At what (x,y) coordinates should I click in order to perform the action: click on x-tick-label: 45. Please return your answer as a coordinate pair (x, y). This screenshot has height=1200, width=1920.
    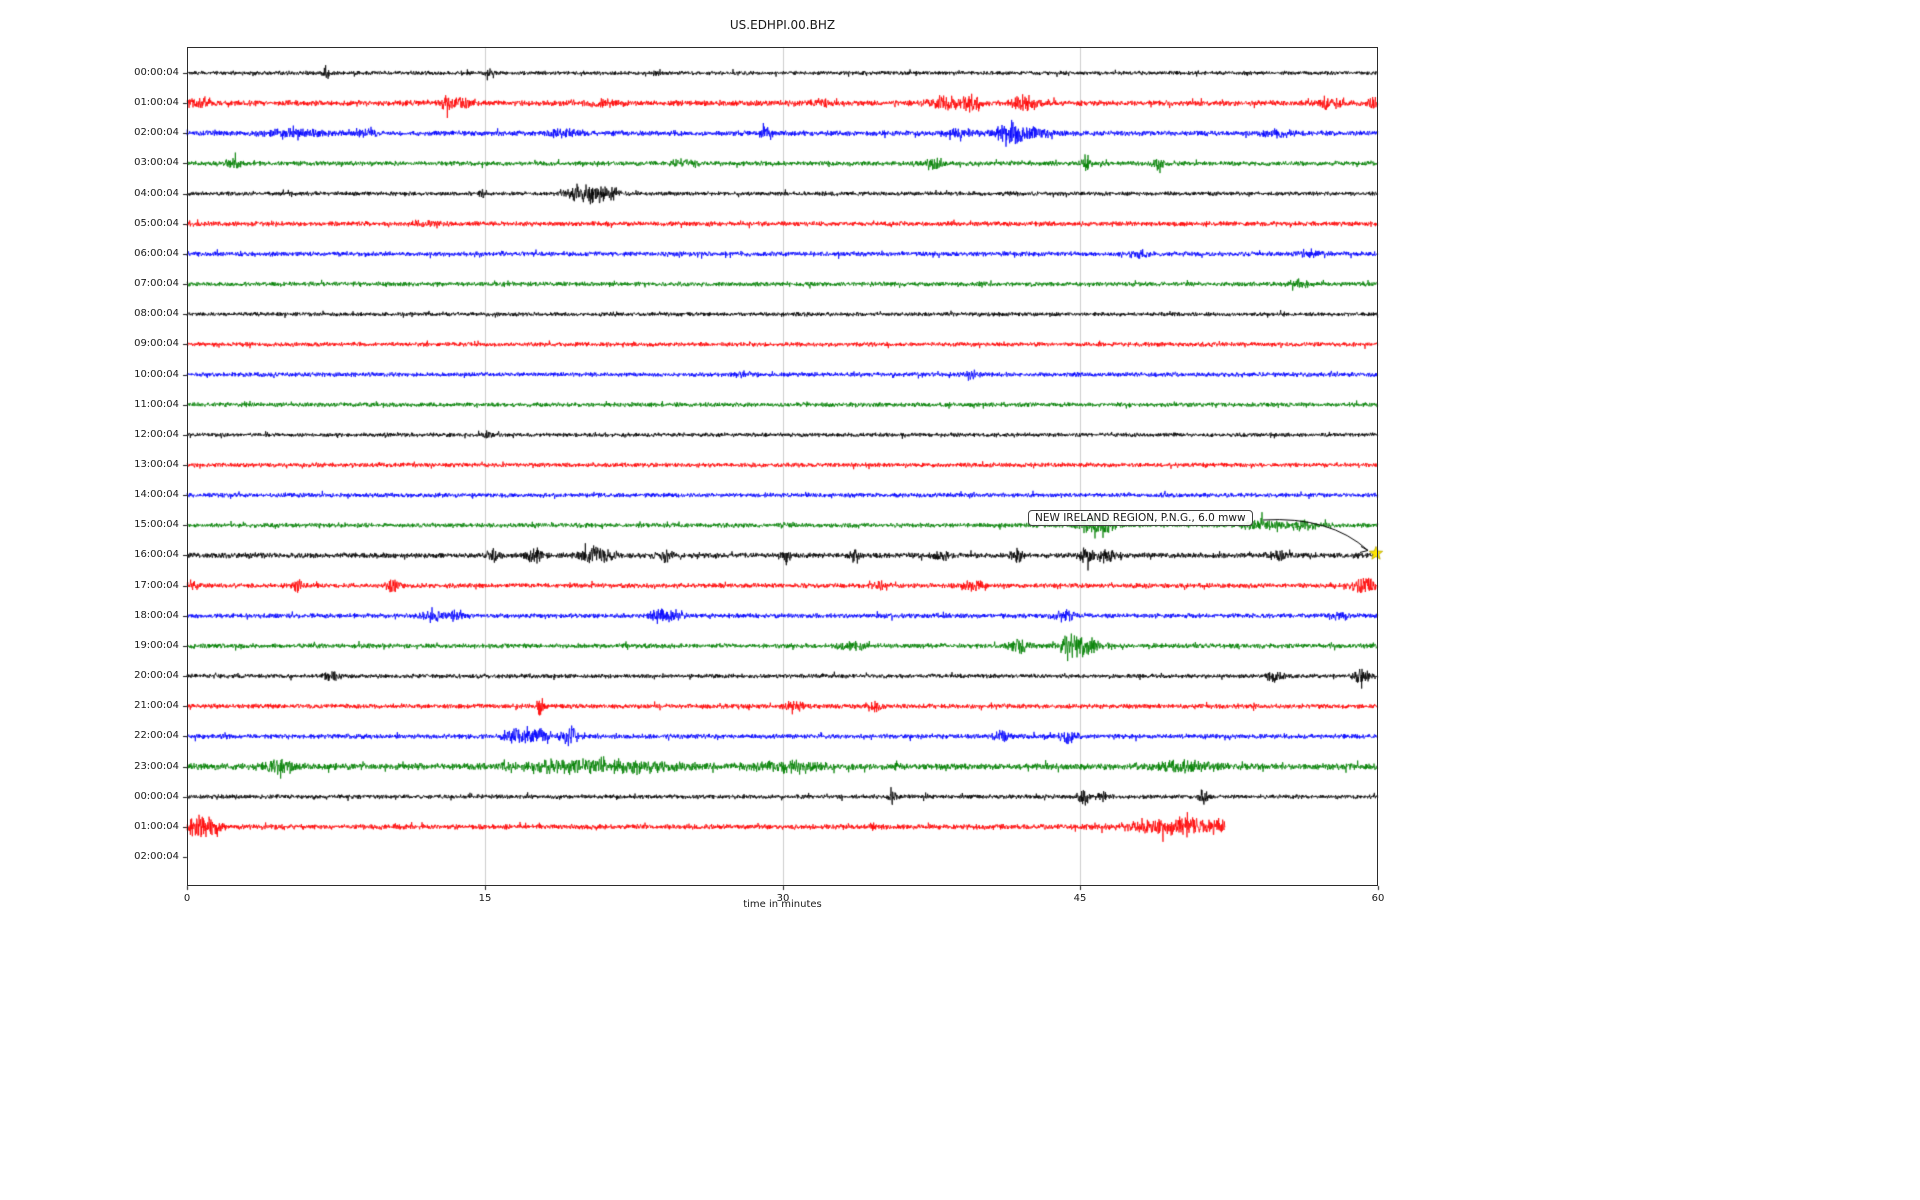
    Looking at the image, I should click on (1080, 898).